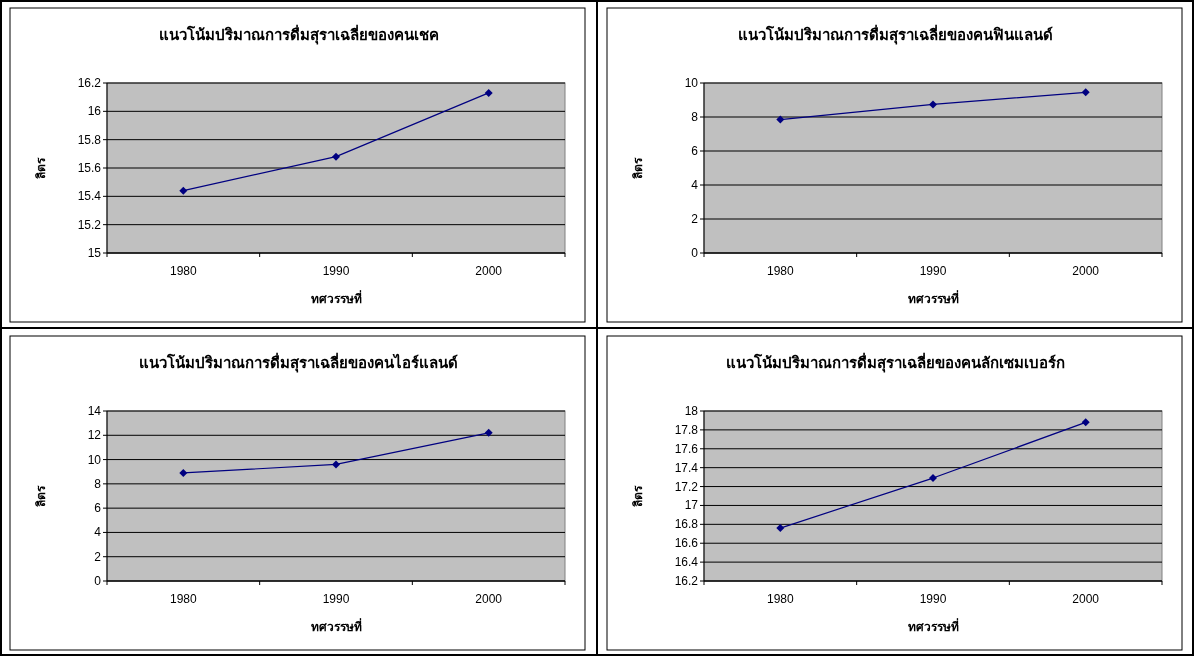 The height and width of the screenshot is (656, 1194). Describe the element at coordinates (686, 486) in the screenshot. I see `y-tick-label: 17.2` at that location.